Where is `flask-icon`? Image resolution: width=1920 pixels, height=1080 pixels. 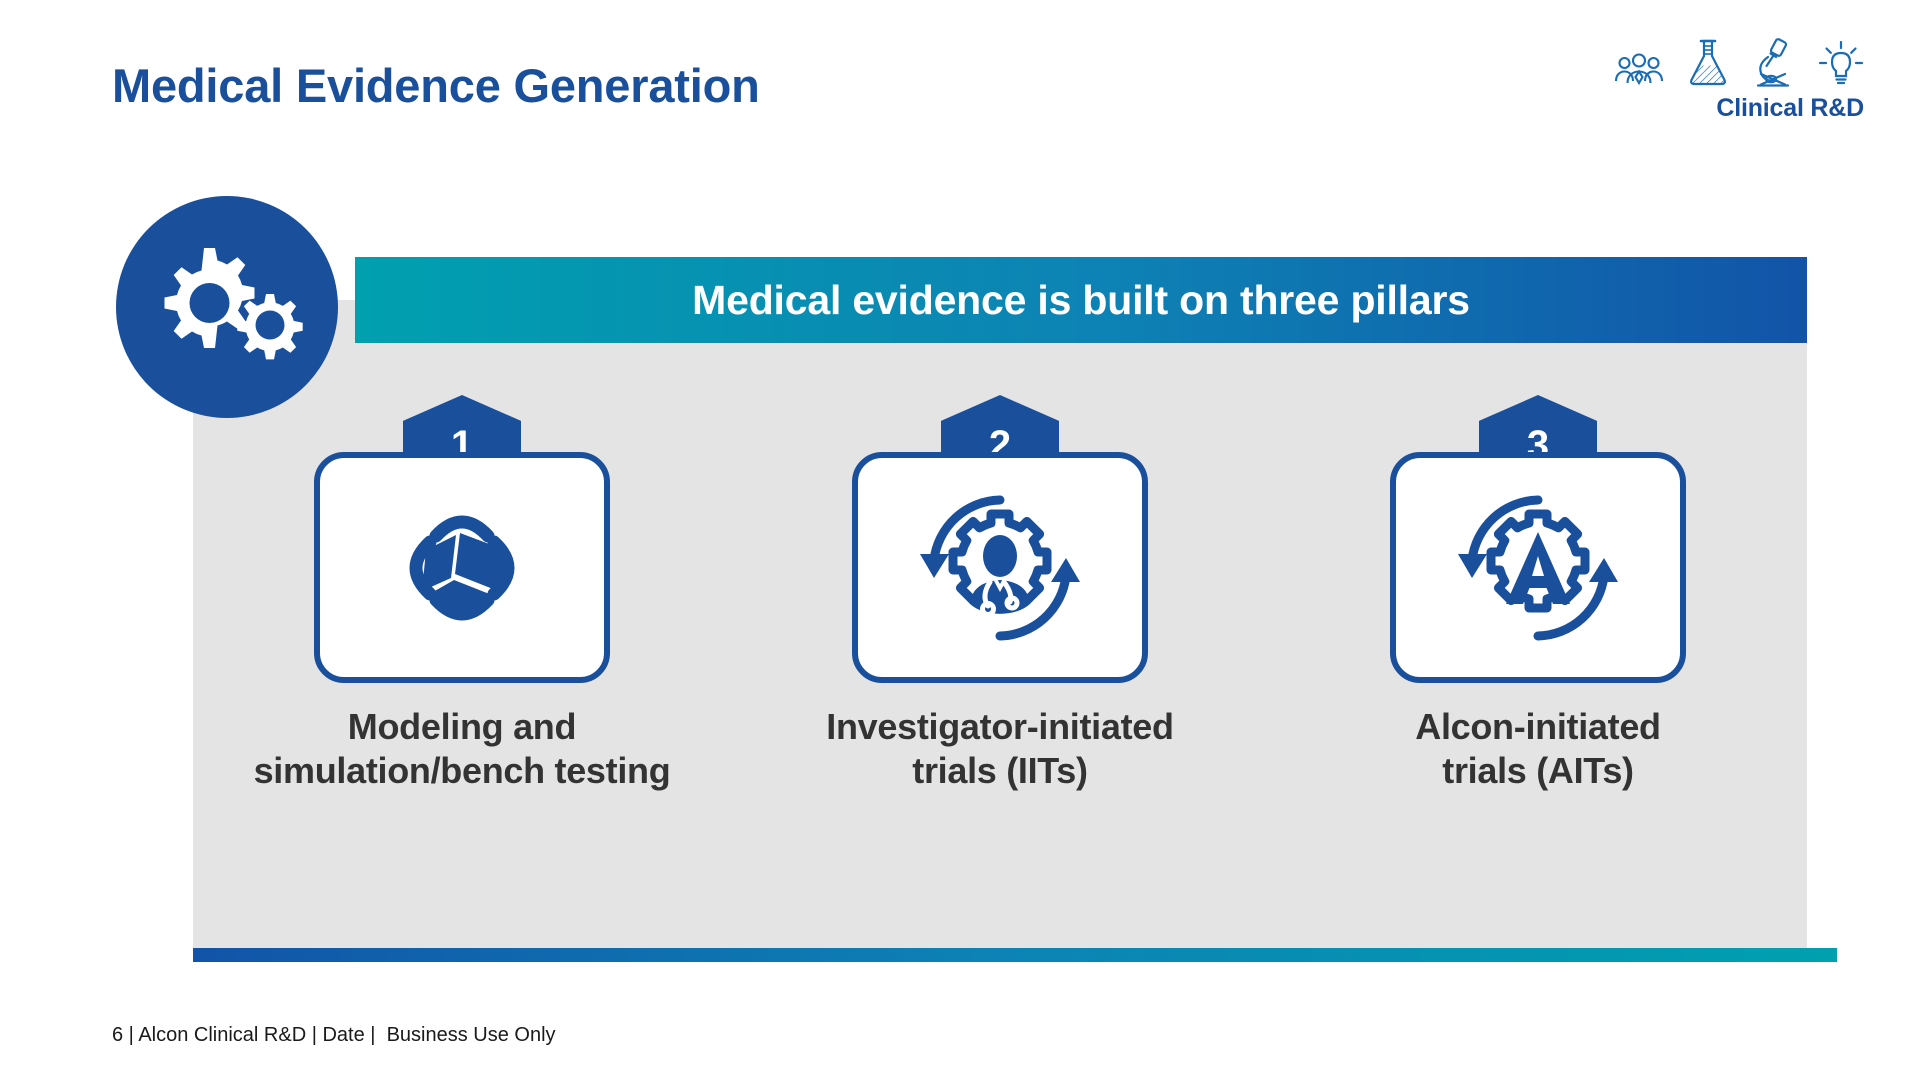 flask-icon is located at coordinates (1708, 63).